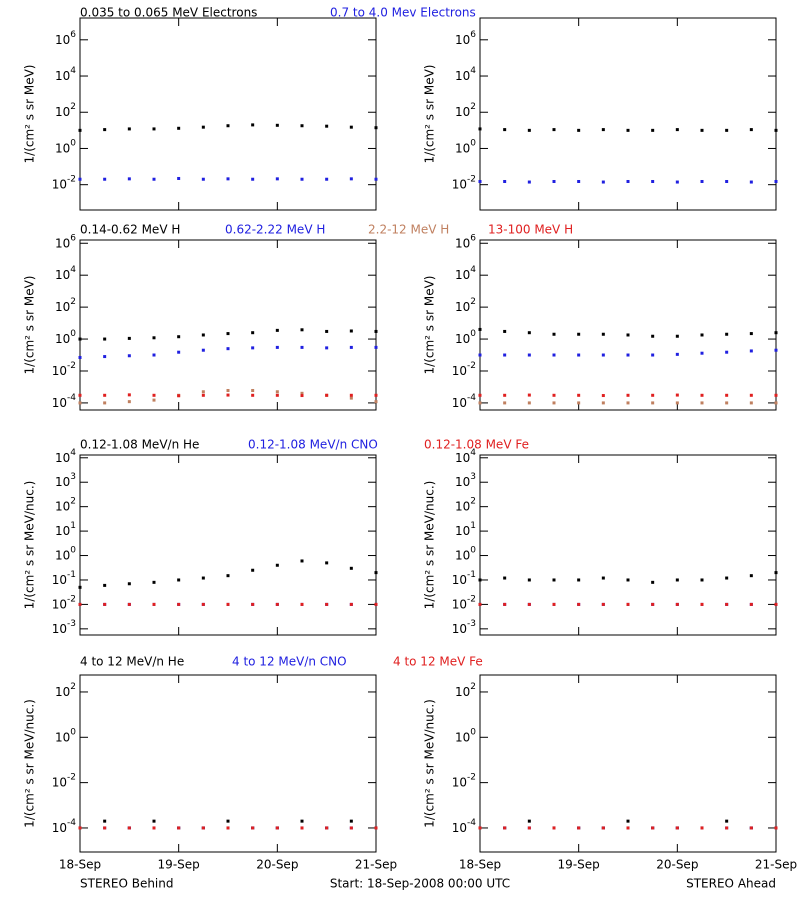 Image resolution: width=800 pixels, height=900 pixels. Describe the element at coordinates (30, 325) in the screenshot. I see `y-axis-label: 1/(cm² s sr MeV)` at that location.